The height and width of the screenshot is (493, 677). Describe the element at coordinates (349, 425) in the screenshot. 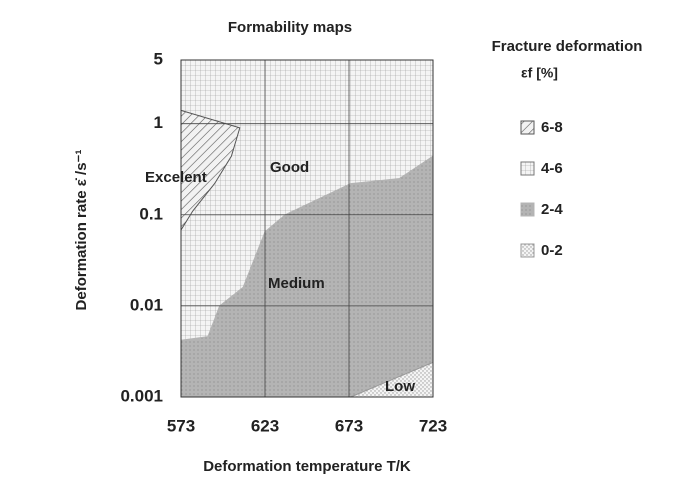

I see `x-tick-label: 673` at that location.